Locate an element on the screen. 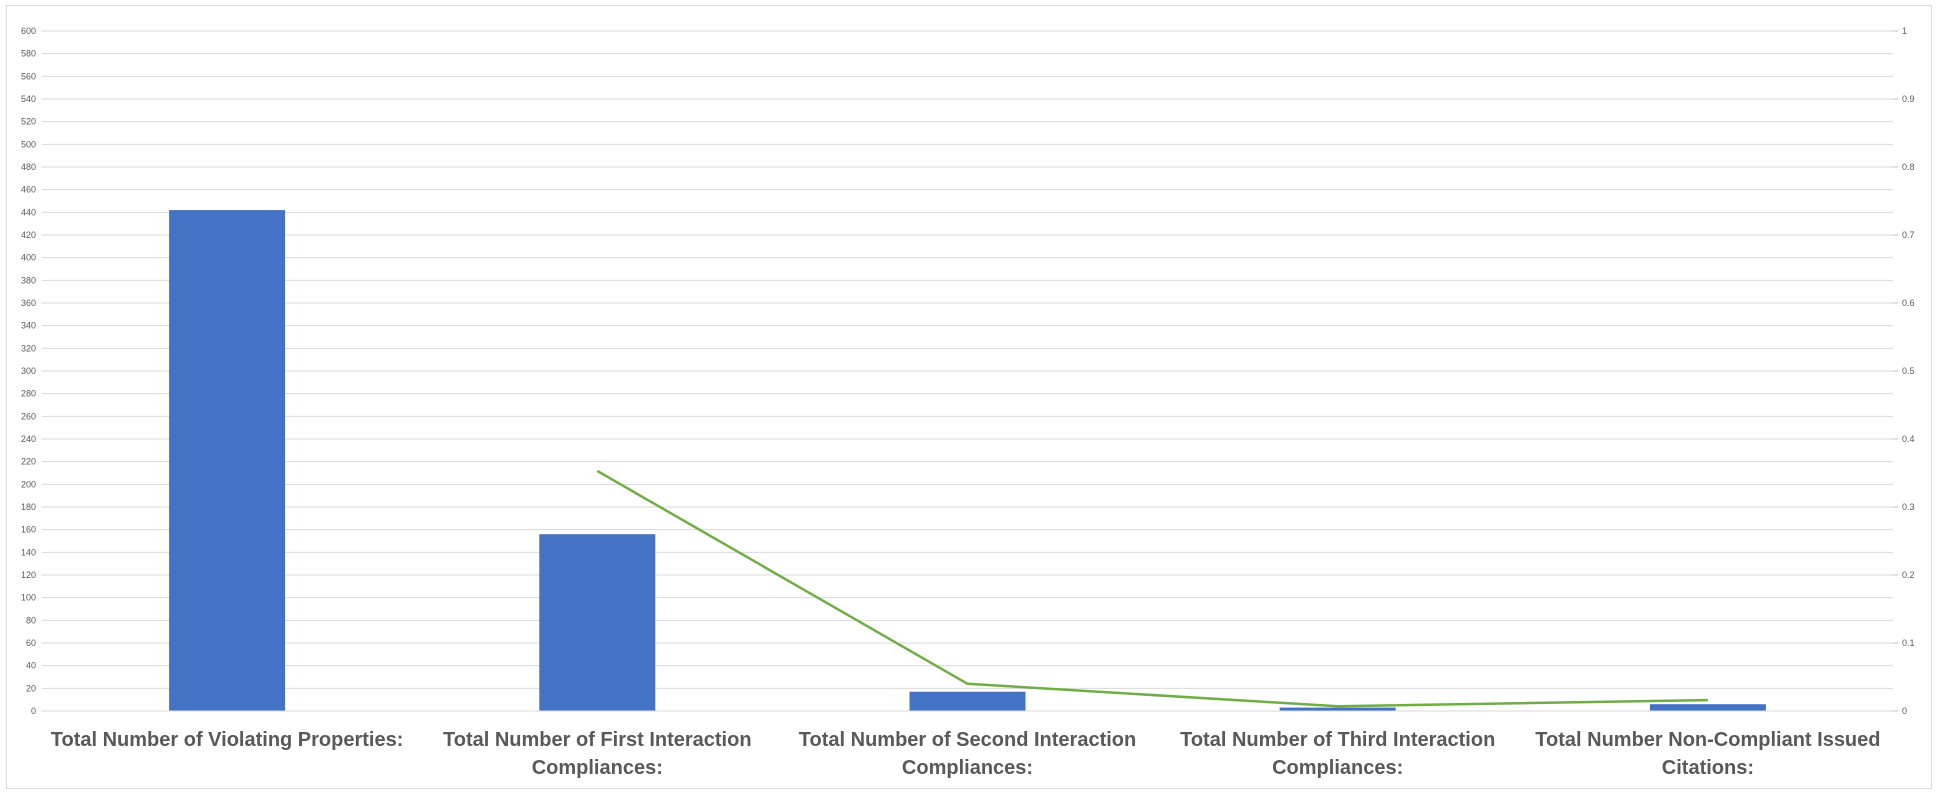  y-tick-label: 300 is located at coordinates (28, 371).